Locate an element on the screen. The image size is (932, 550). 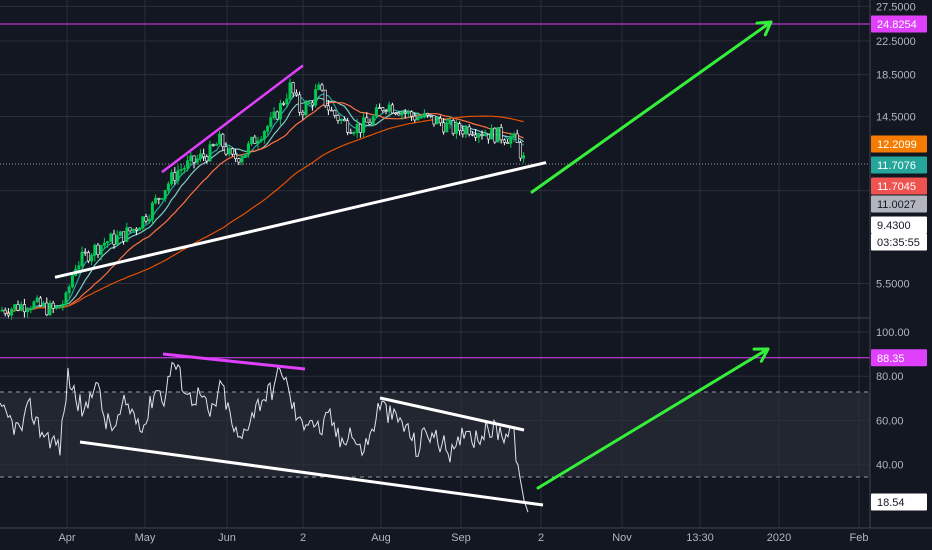
price-badge-horizontal-line: 24.8254 is located at coordinates (899, 24).